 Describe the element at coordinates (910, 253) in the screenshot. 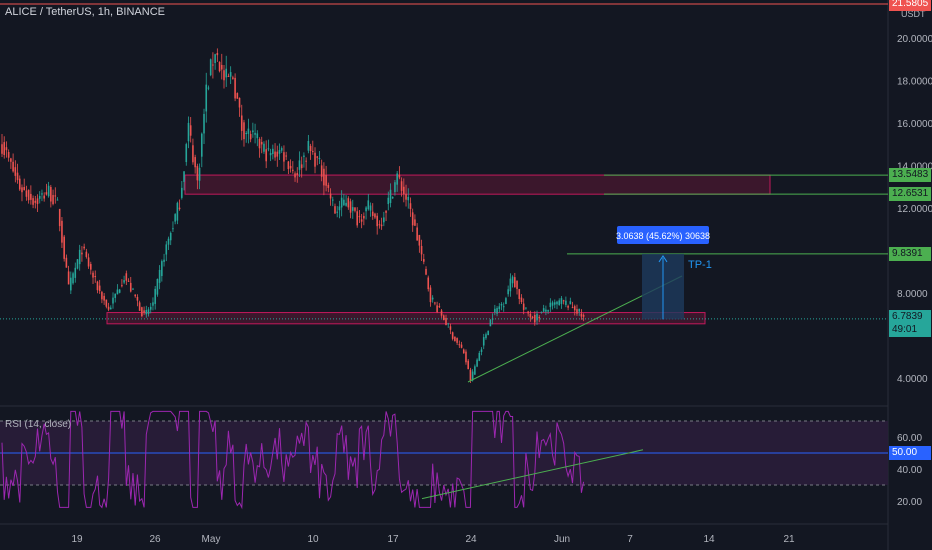

I see `price-badge: 9.8391` at that location.